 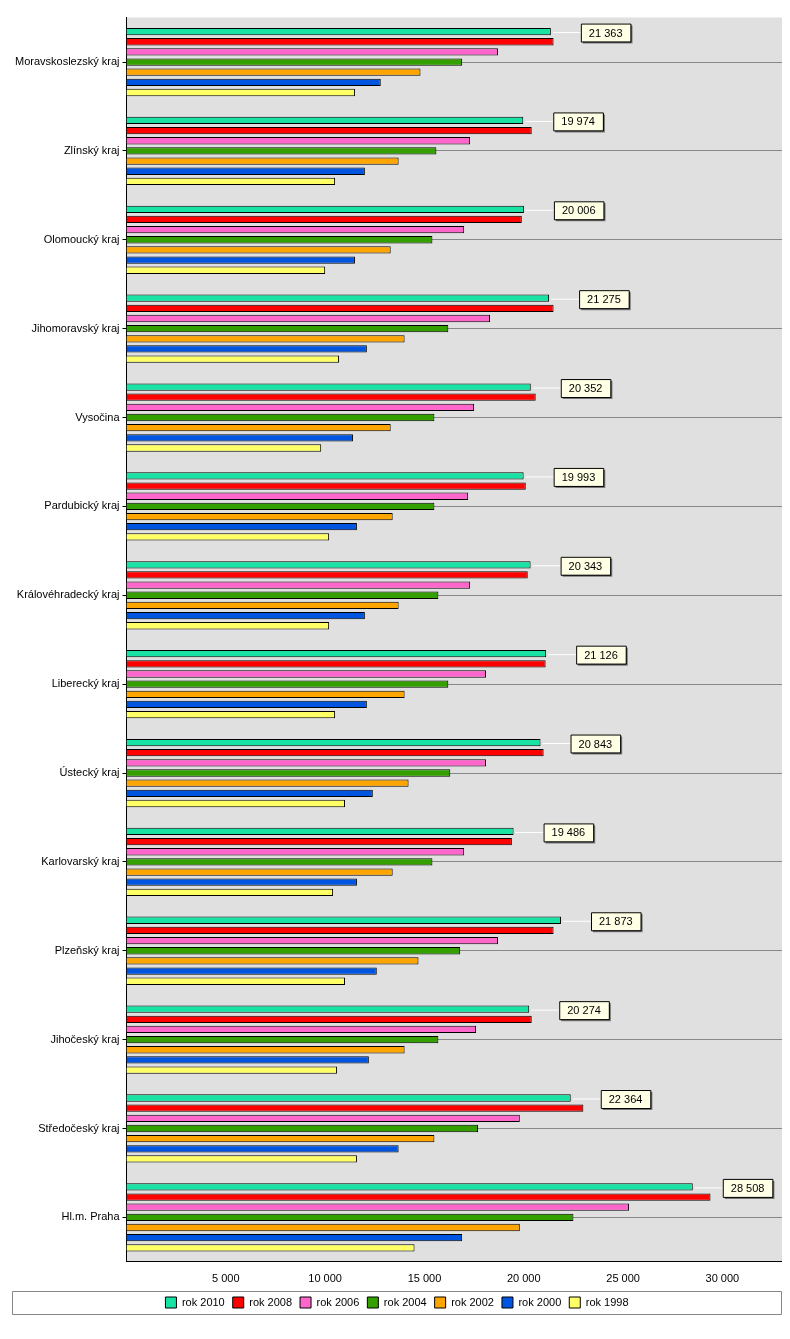 I want to click on data-label: 19 486, so click(x=568, y=832).